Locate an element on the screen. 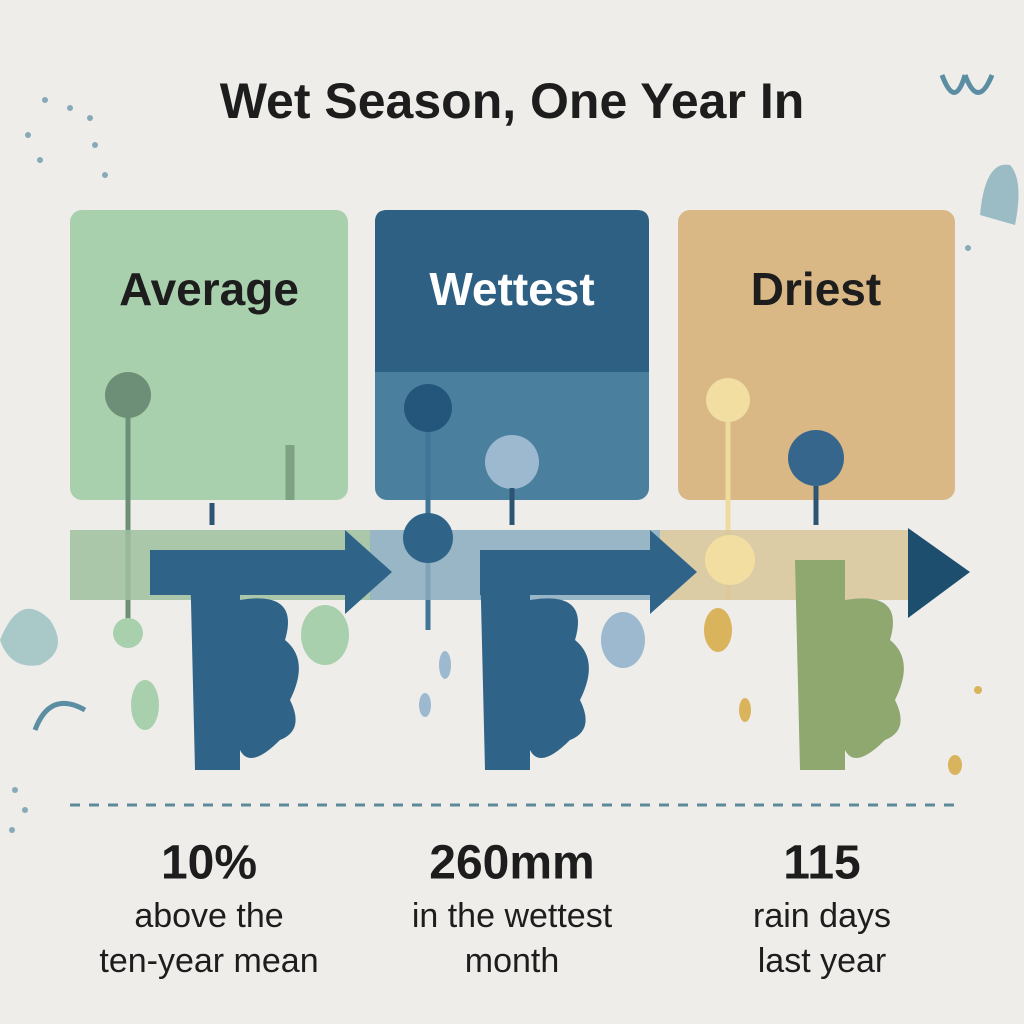 The width and height of the screenshot is (1024, 1024). panel-label: Driest is located at coordinates (816, 289).